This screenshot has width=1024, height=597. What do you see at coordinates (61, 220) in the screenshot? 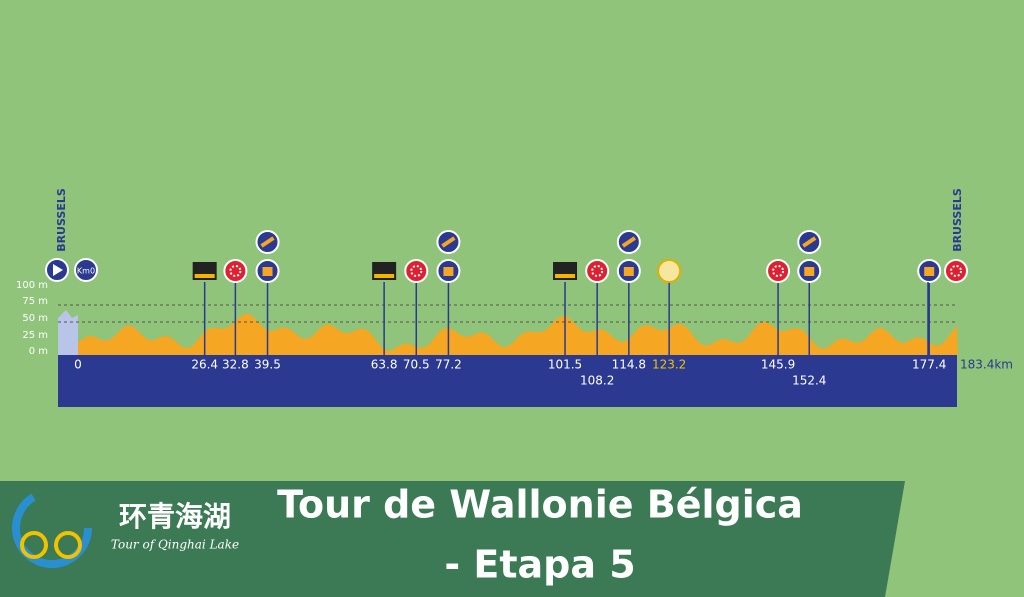
I see `start-town: BRUSSELS` at bounding box center [61, 220].